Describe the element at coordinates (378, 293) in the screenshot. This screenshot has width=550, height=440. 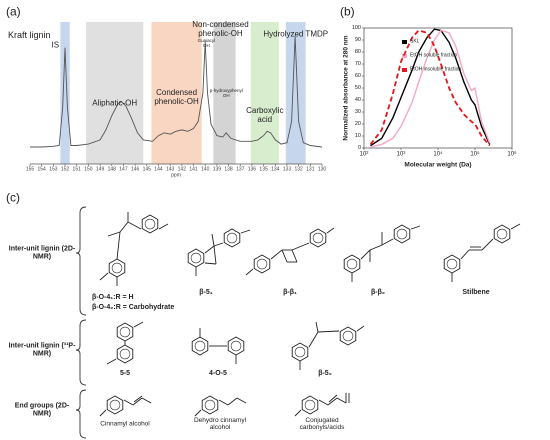
I see `structure-label: β-β₂` at that location.